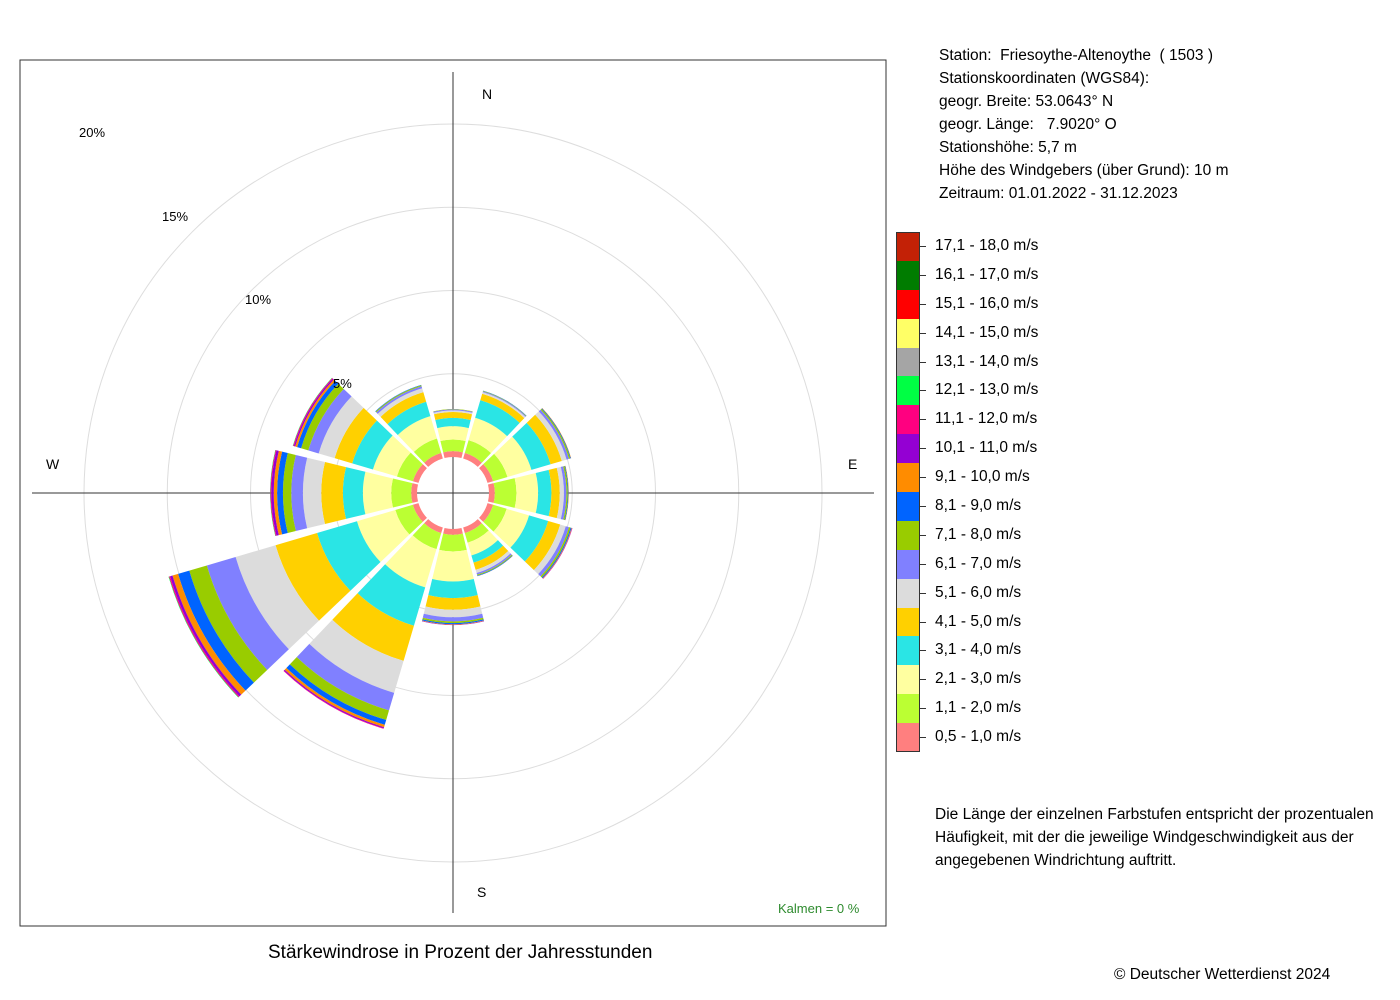 Image resolution: width=1400 pixels, height=1000 pixels. What do you see at coordinates (982, 477) in the screenshot?
I see `legend-label: 9,1 - 10,0 m/s` at bounding box center [982, 477].